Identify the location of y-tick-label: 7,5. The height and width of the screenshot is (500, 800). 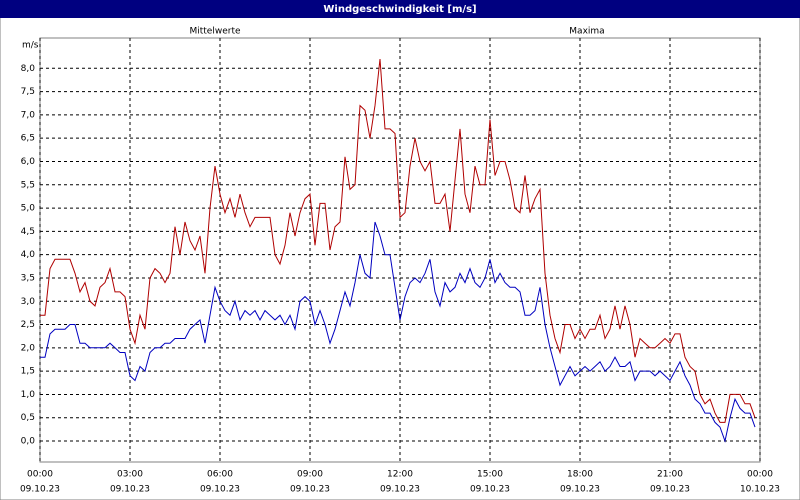
(28, 92).